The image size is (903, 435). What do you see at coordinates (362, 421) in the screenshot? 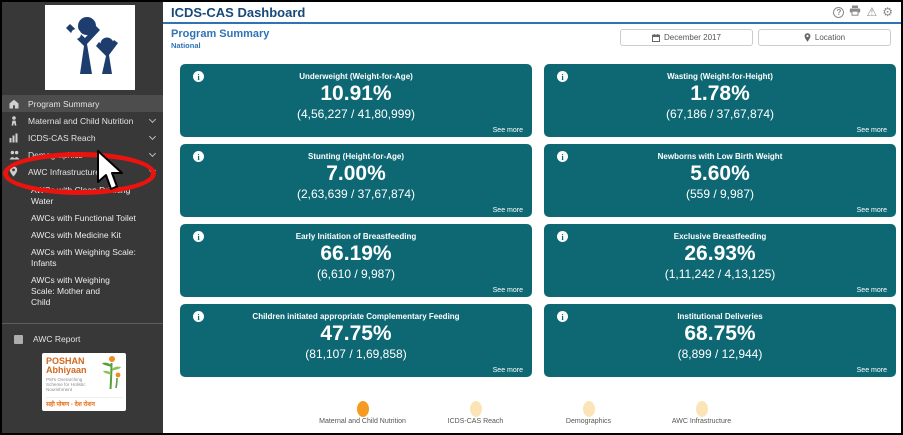
I see `pagination-label: Maternal and Child Nutrition` at bounding box center [362, 421].